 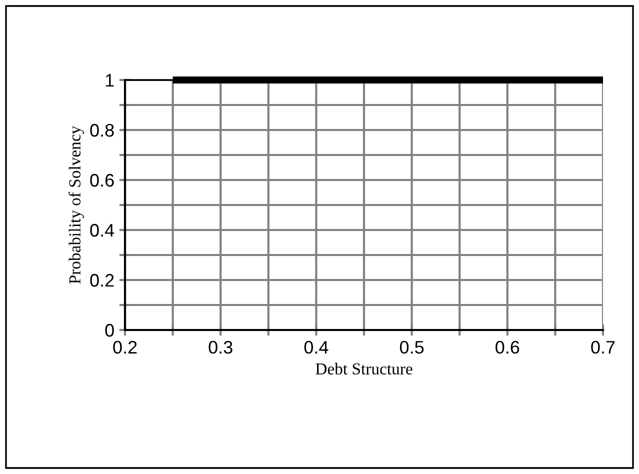 What do you see at coordinates (508, 347) in the screenshot?
I see `x-tick-label: 0.6` at bounding box center [508, 347].